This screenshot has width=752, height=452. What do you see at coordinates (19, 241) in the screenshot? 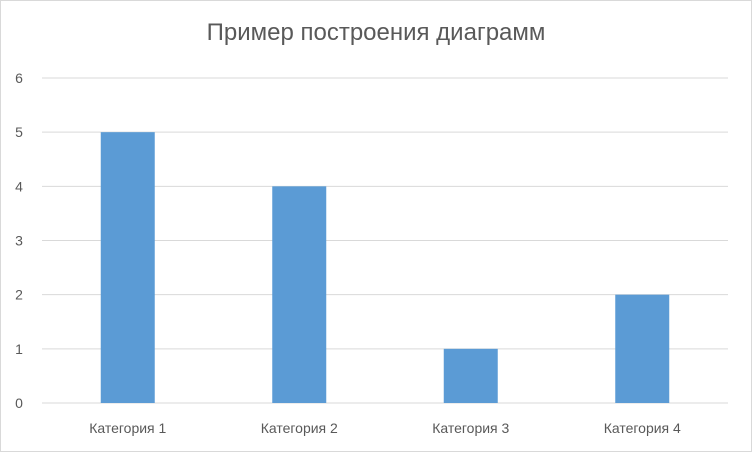
I see `y-tick-label: 3` at bounding box center [19, 241].